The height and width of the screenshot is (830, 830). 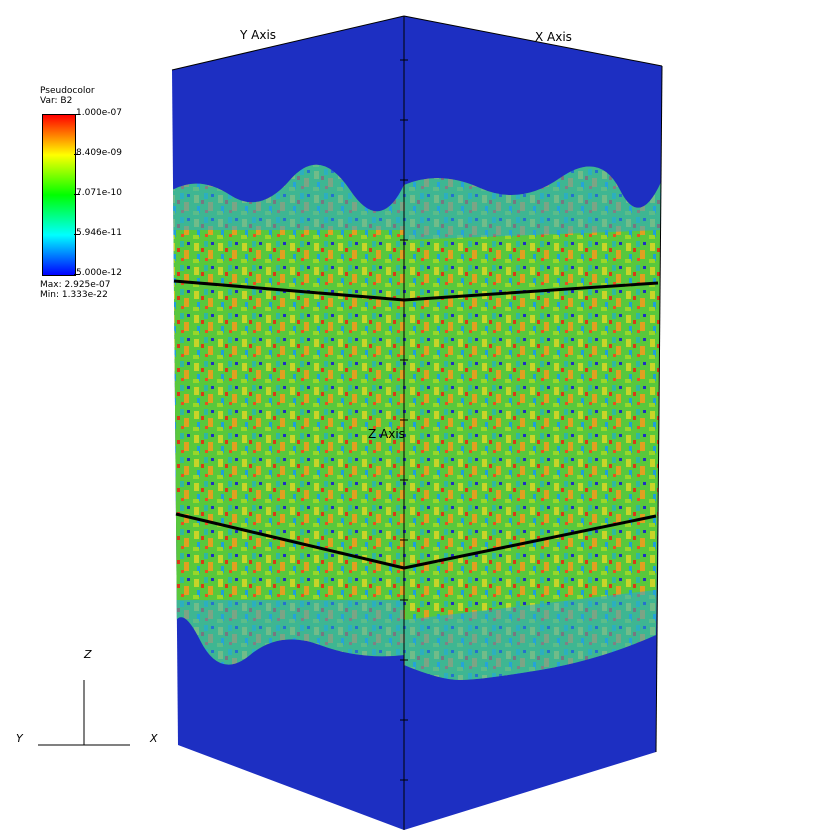 I want to click on legend-tick-4: 5.946e-11, so click(x=99, y=233).